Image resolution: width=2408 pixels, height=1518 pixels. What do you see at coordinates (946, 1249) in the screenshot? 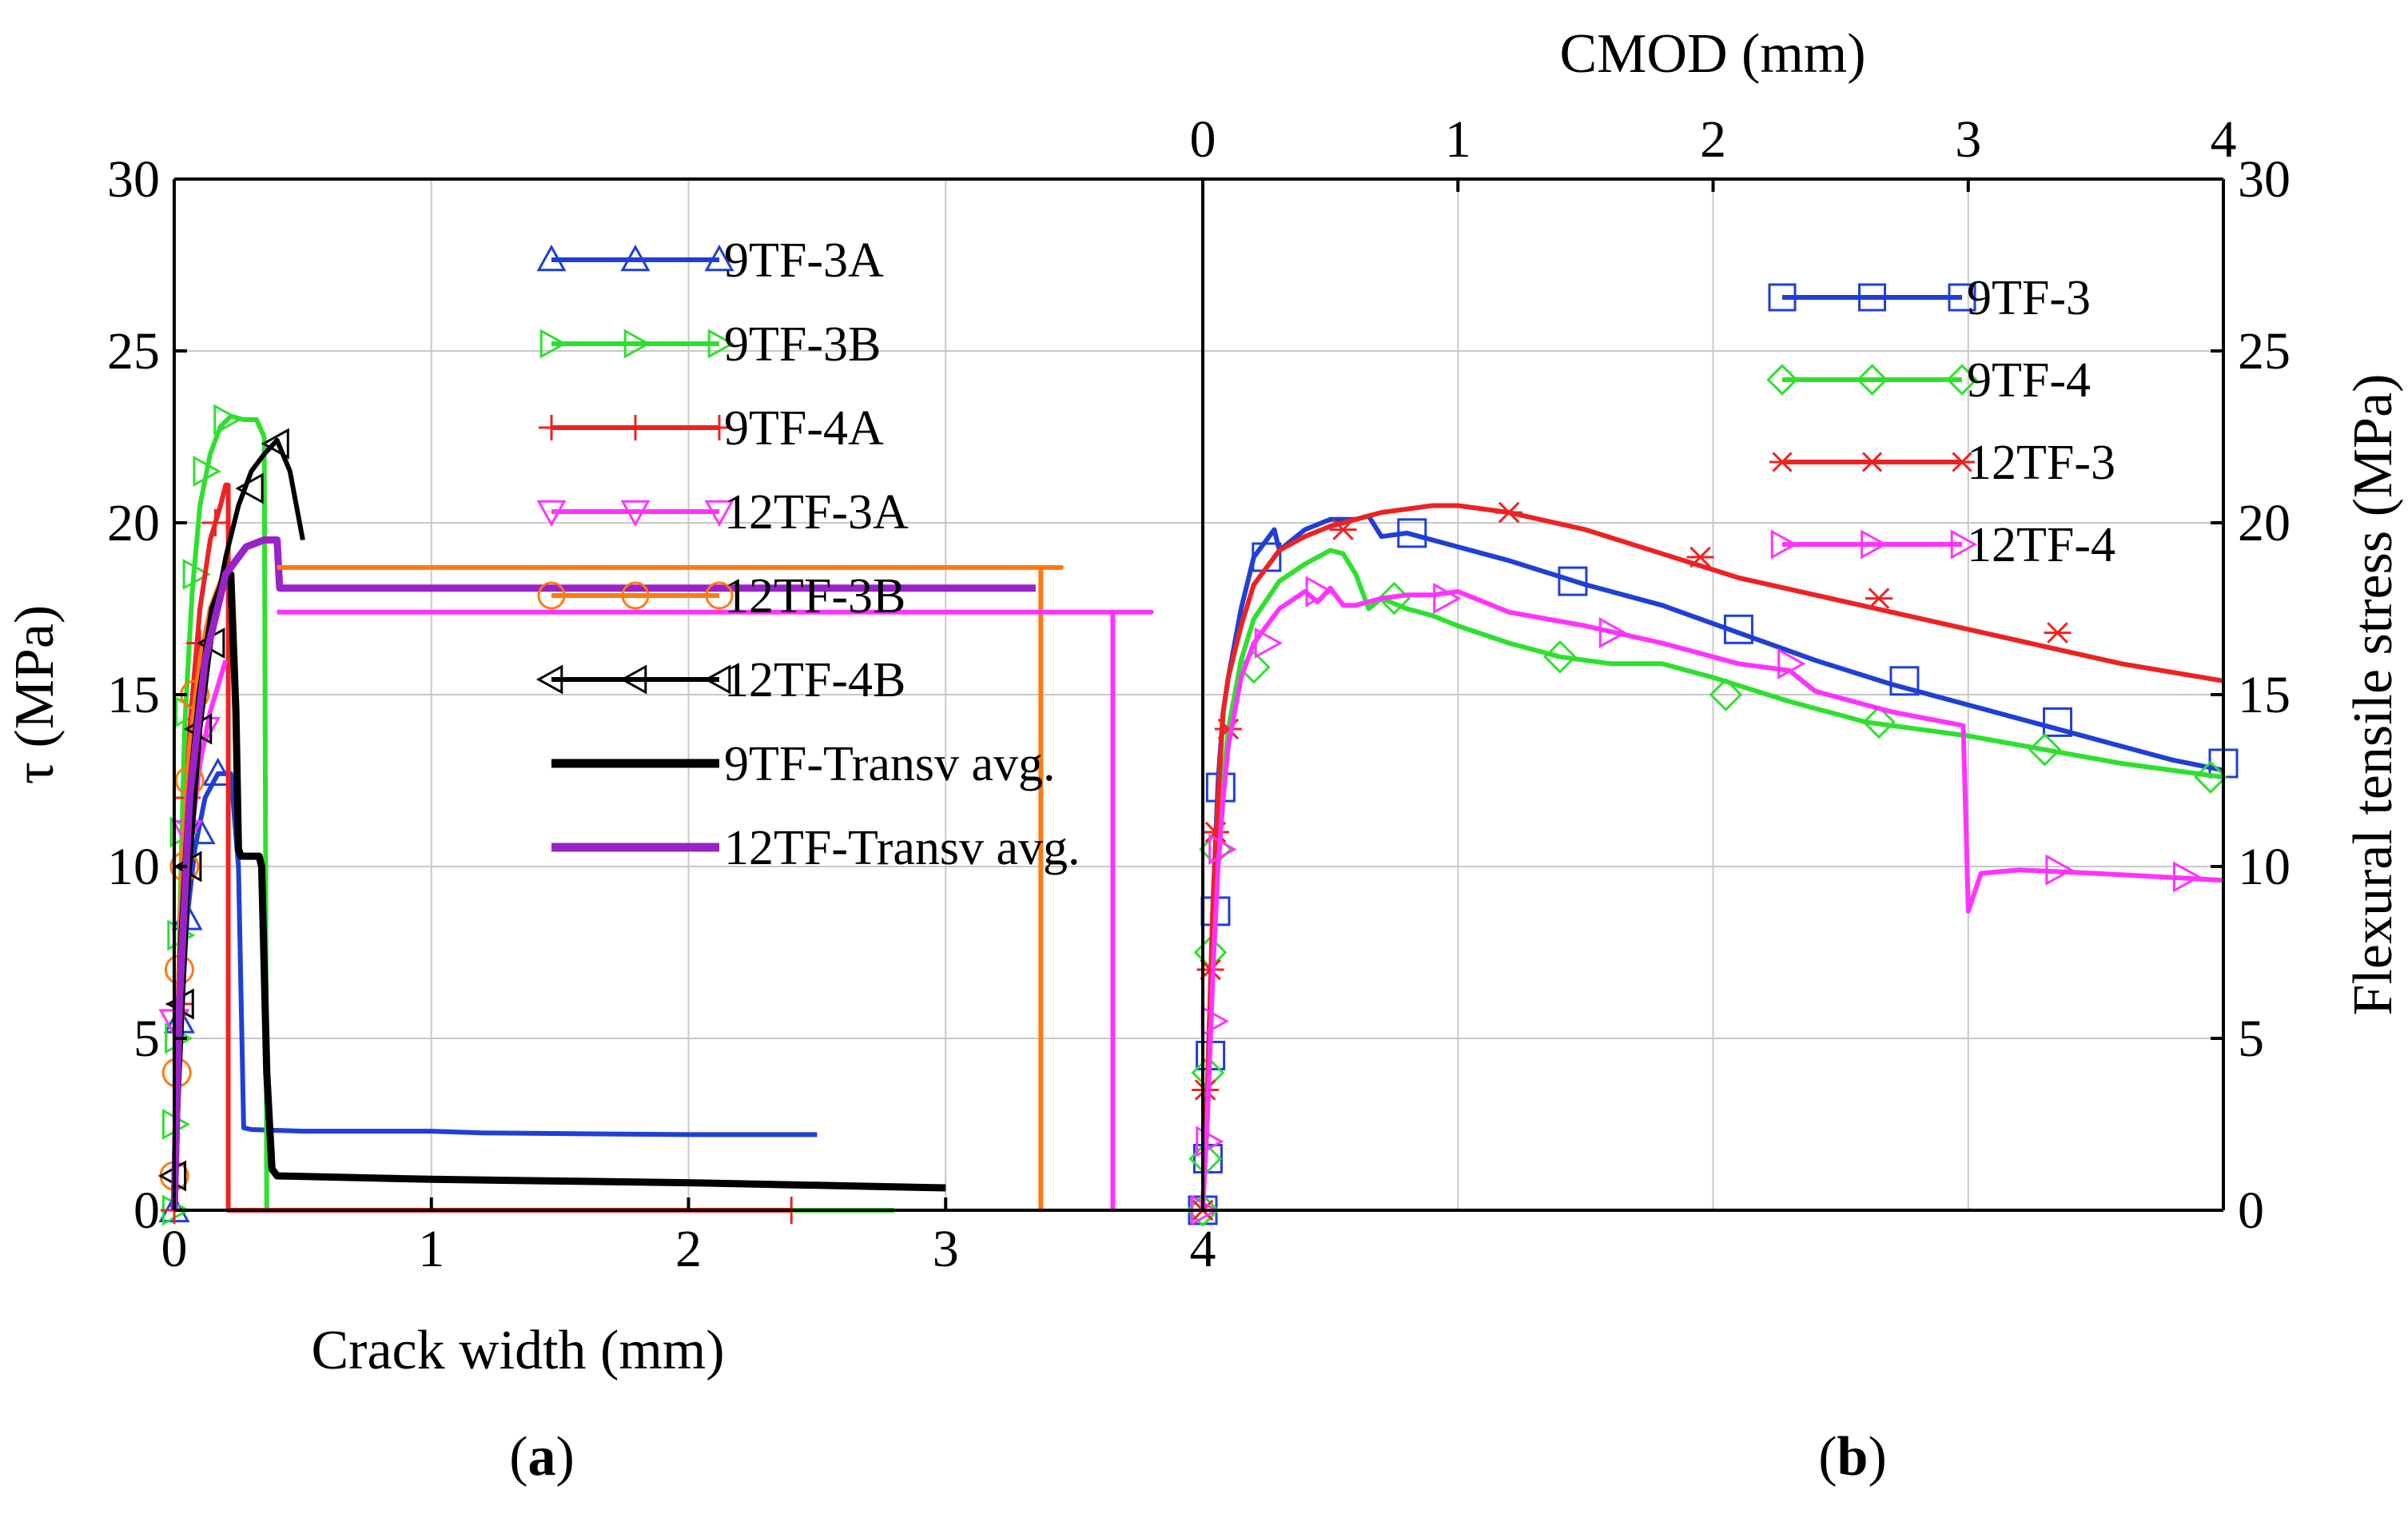
I see `panel-a-x-tick-label: 3` at bounding box center [946, 1249].